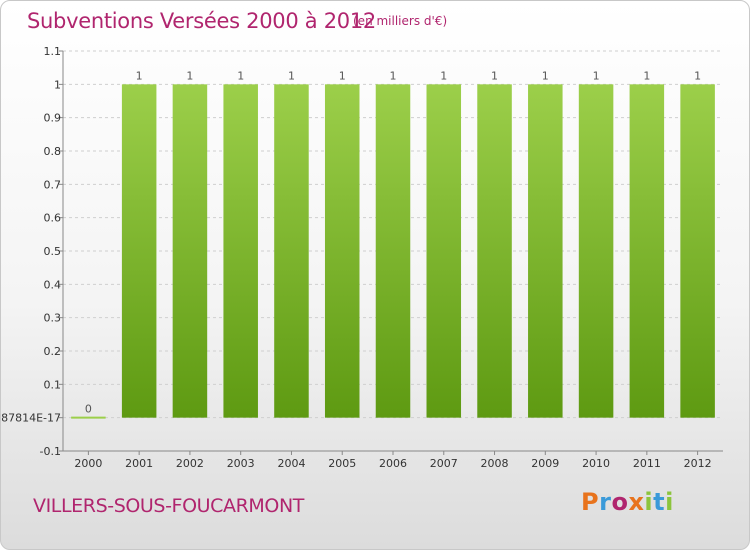 The height and width of the screenshot is (550, 750). Describe the element at coordinates (342, 463) in the screenshot. I see `x-tick-label: 2005` at that location.